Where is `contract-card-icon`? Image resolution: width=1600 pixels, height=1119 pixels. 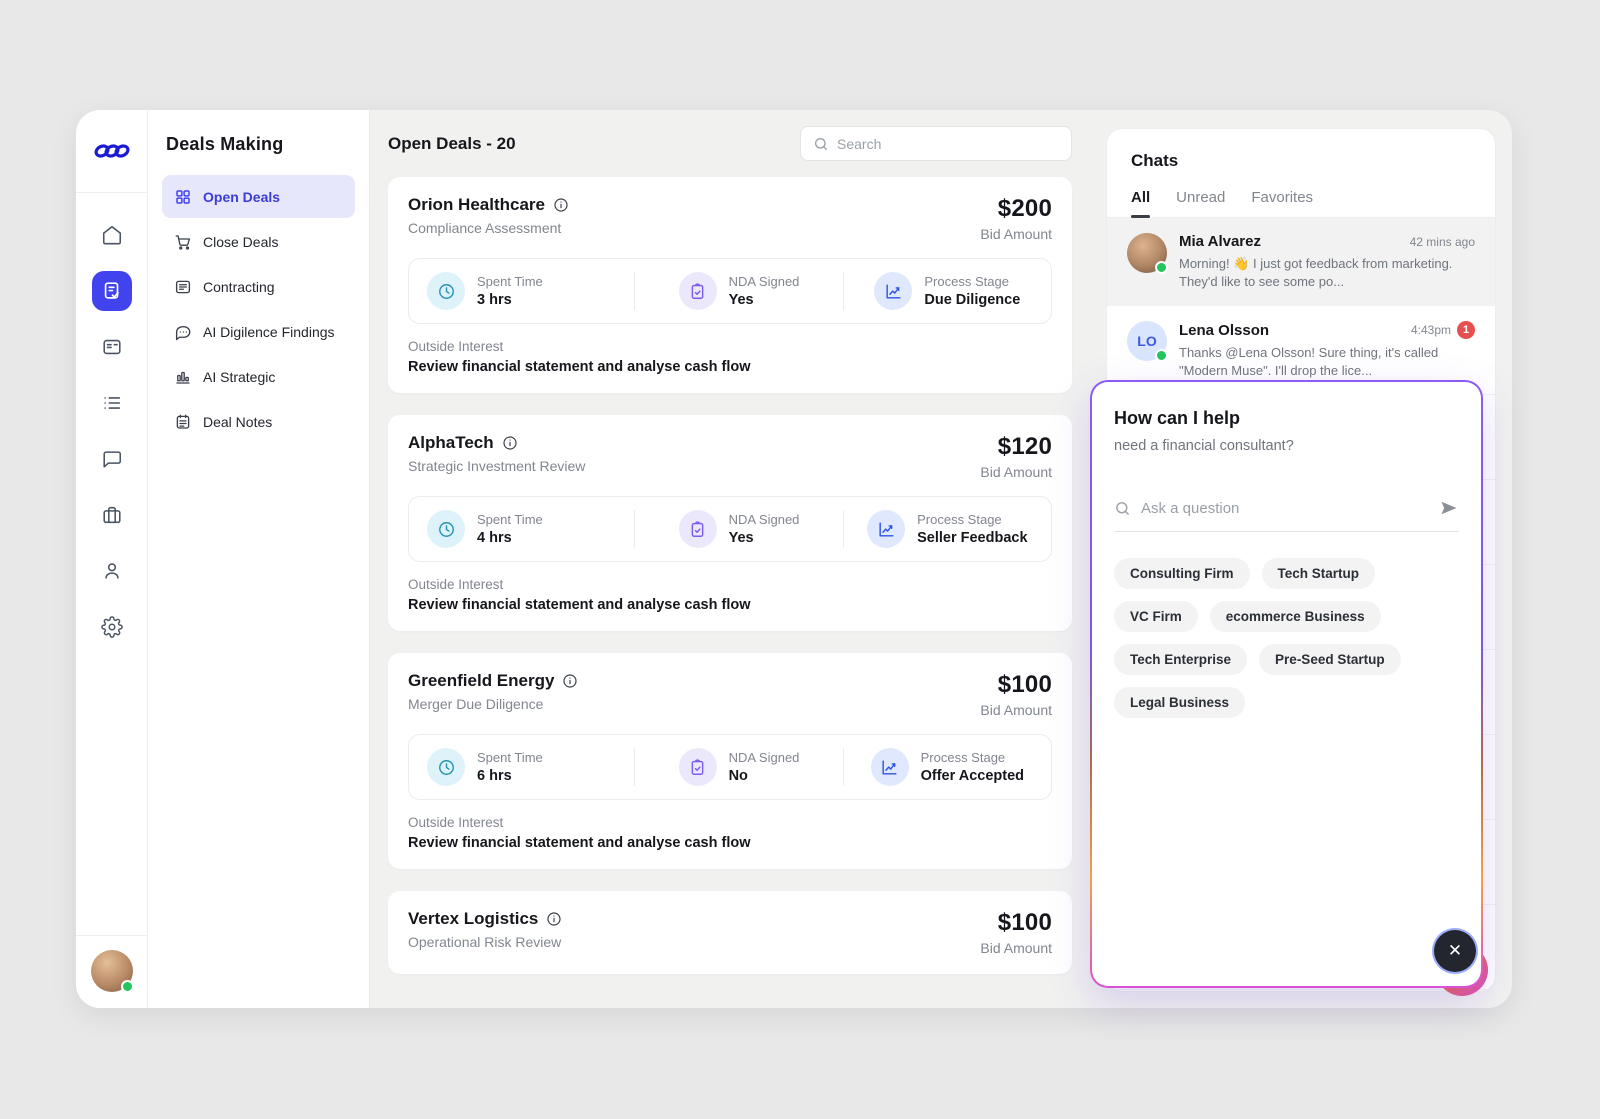
contract-card-icon is located at coordinates (183, 287).